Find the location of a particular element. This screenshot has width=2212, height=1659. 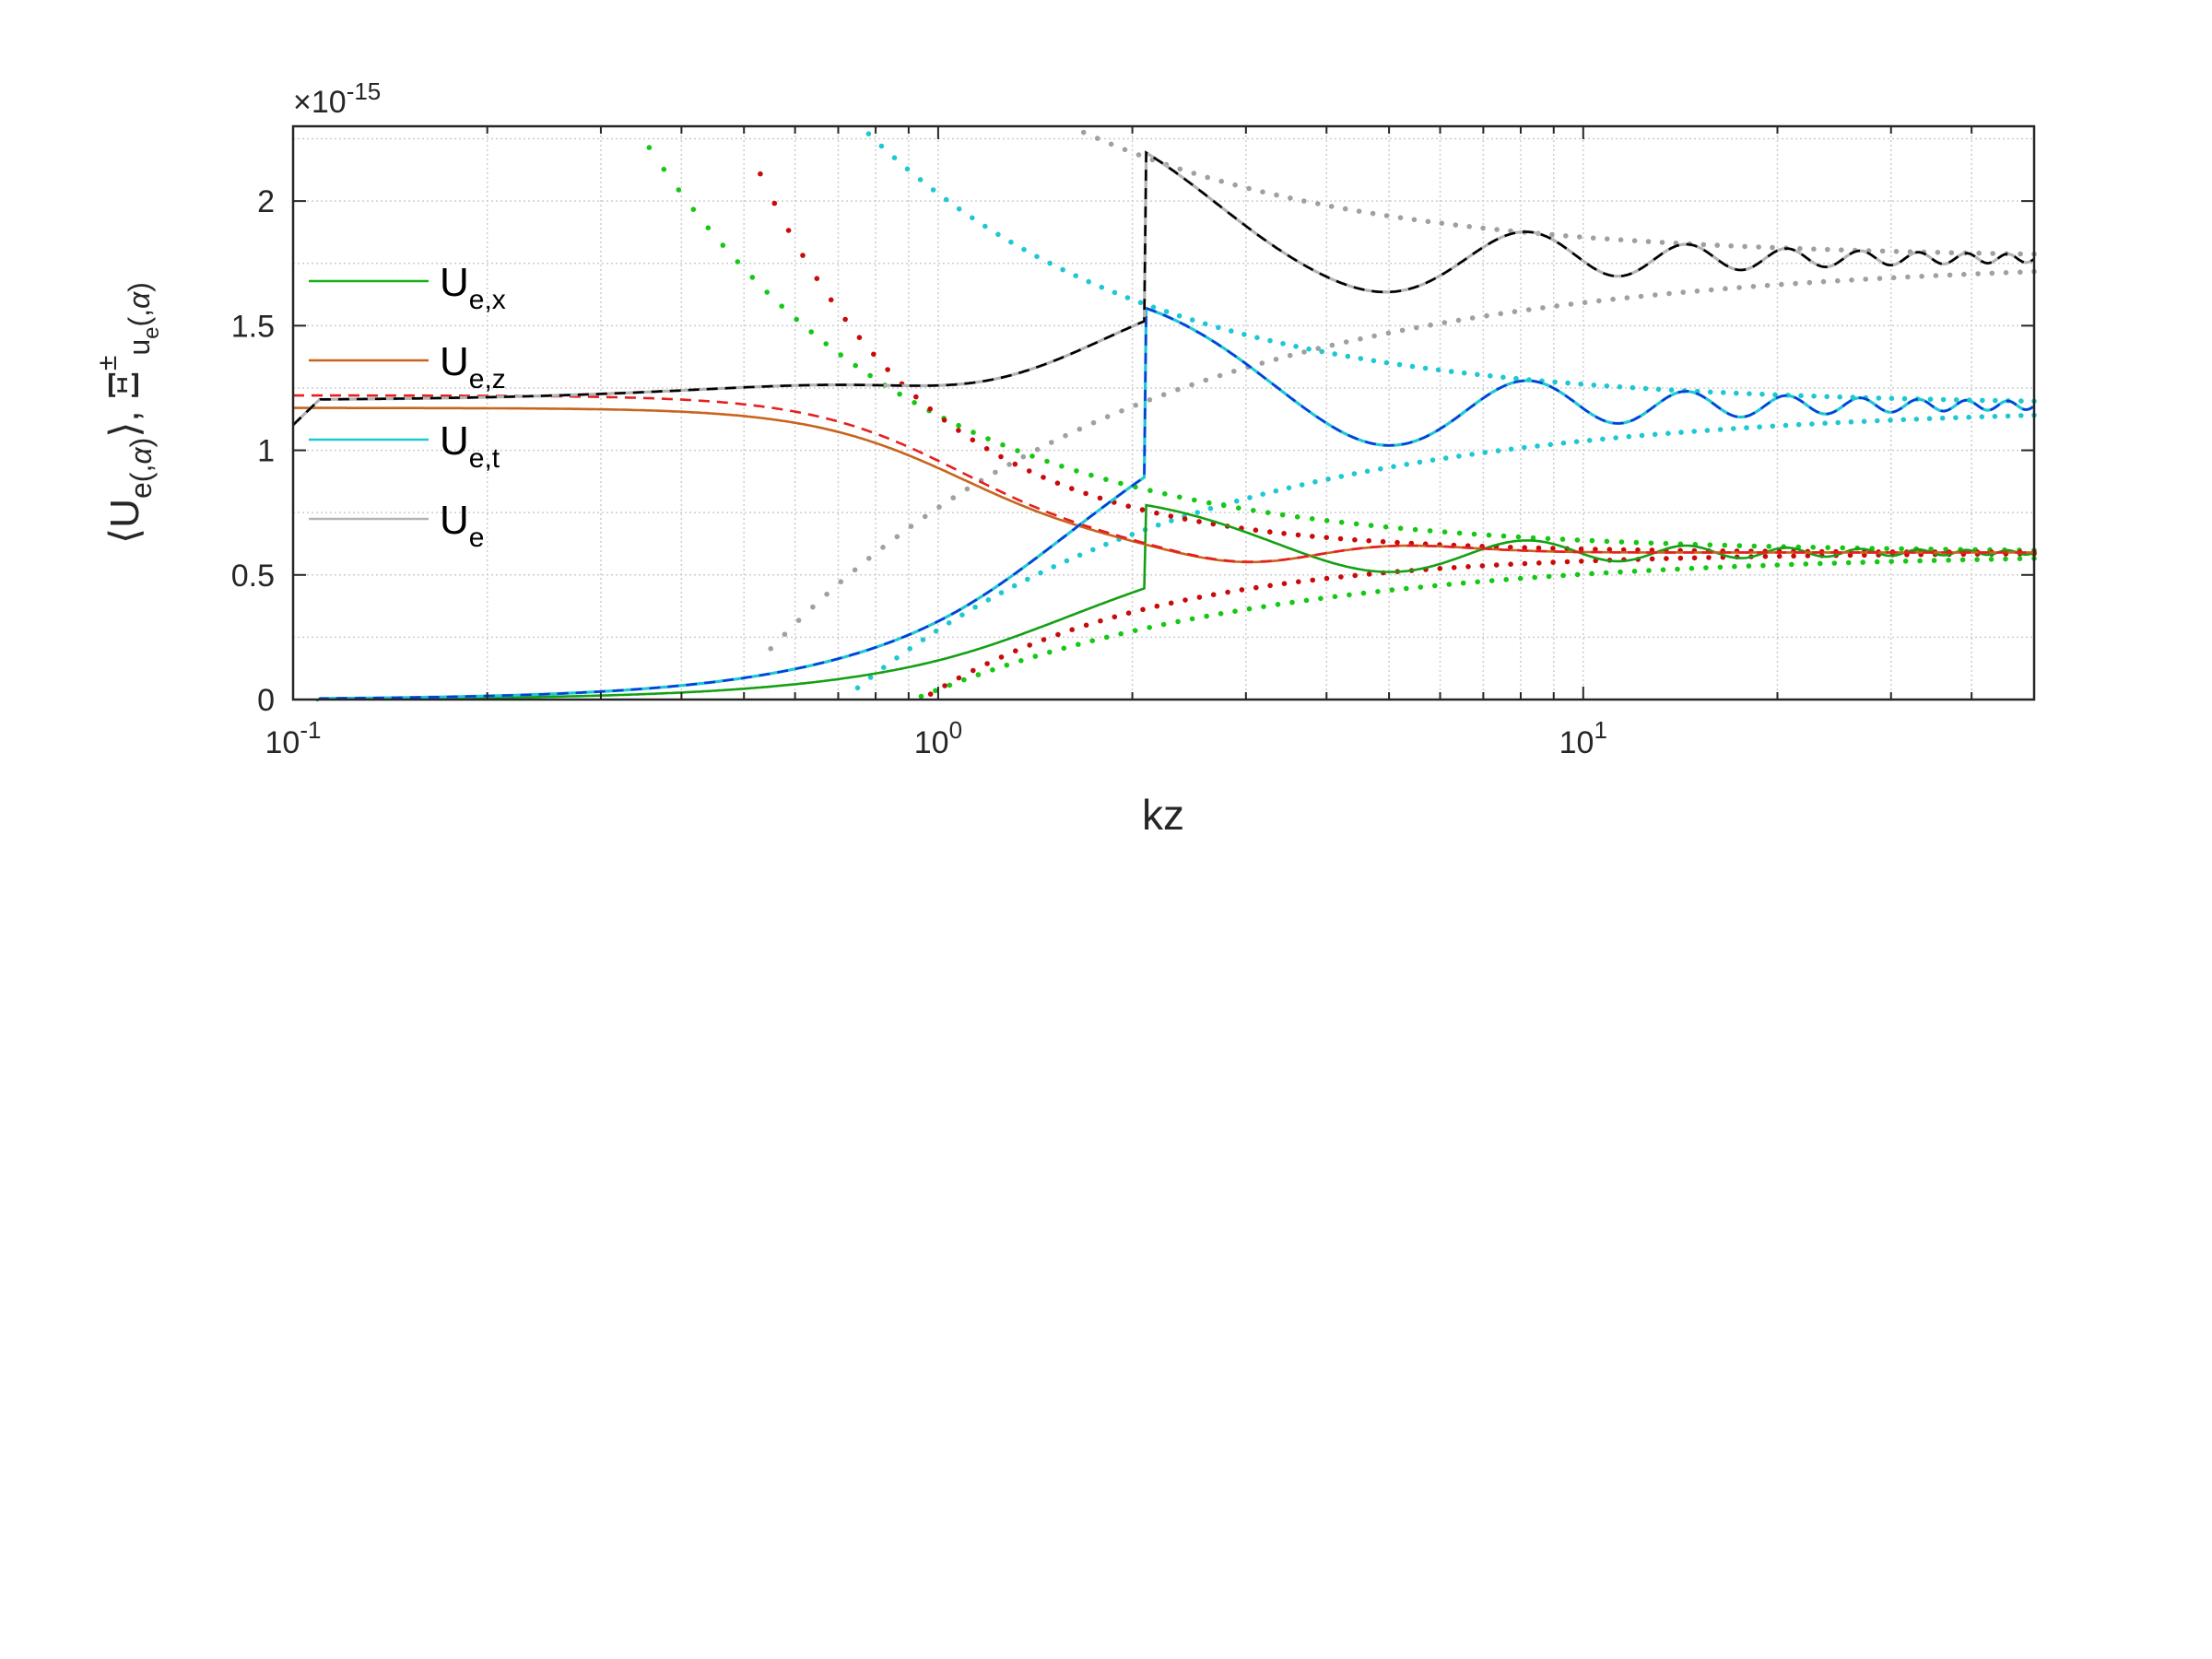

series-Uet-upper-envelope is located at coordinates (1451, 268).